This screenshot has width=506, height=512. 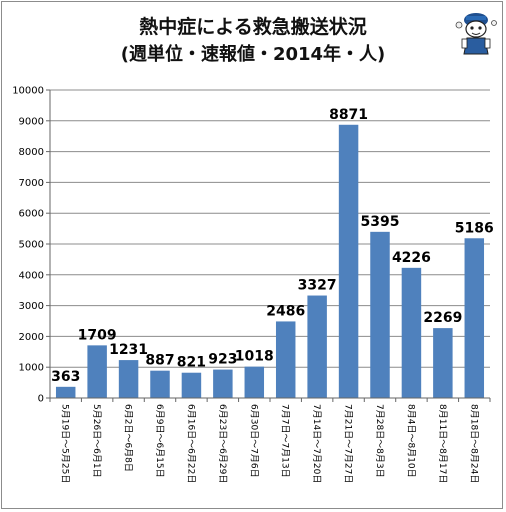 I want to click on x-tick-label: 6月2日〜6月8日, so click(x=128, y=438).